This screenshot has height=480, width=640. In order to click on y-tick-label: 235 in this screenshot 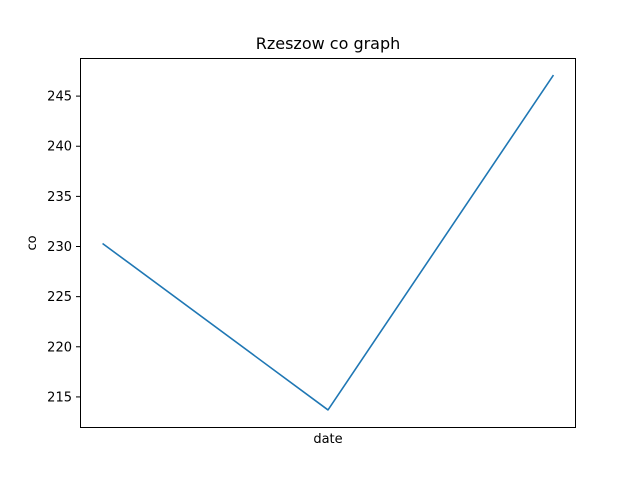, I will do `click(59, 197)`.